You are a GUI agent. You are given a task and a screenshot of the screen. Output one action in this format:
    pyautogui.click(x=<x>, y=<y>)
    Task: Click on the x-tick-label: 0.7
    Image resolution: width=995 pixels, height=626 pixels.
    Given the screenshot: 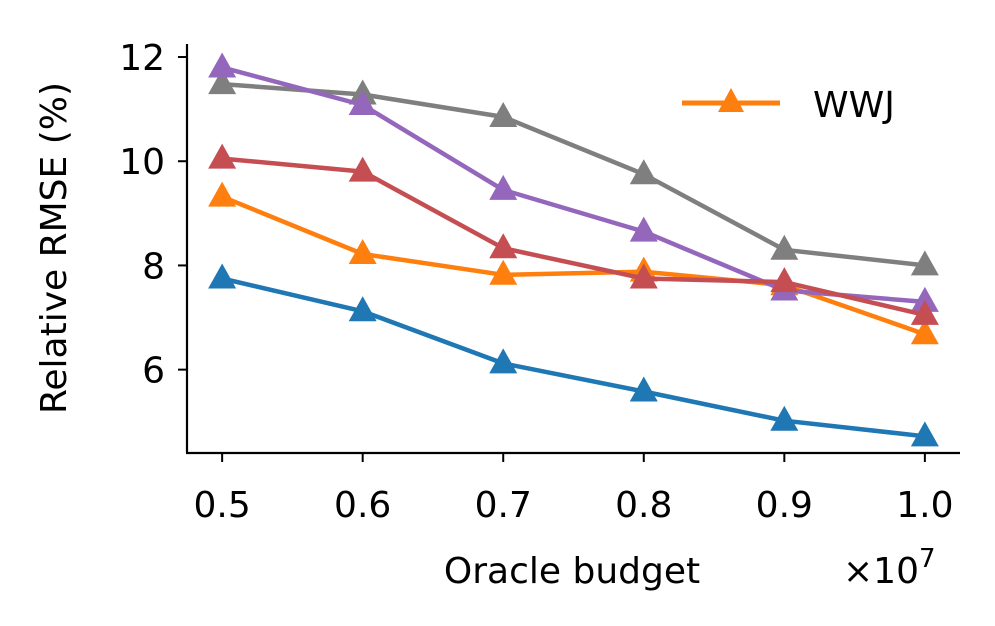 What is the action you would take?
    pyautogui.click(x=503, y=505)
    